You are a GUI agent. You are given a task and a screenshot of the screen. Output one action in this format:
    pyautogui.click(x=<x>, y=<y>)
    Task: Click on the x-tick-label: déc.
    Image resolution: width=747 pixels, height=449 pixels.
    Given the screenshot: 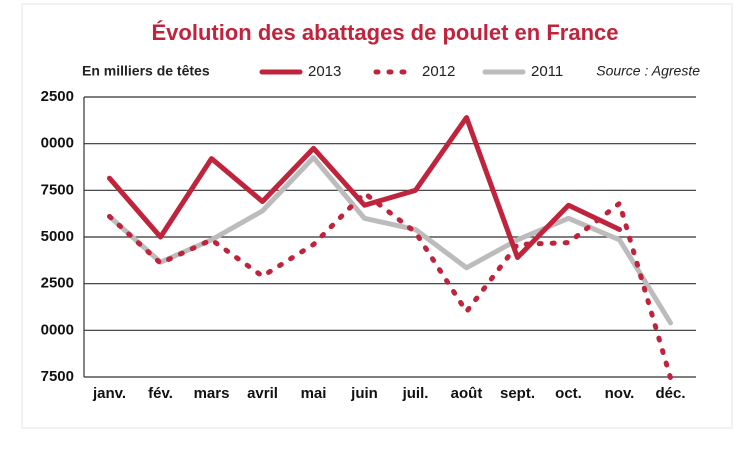 What is the action you would take?
    pyautogui.click(x=670, y=393)
    